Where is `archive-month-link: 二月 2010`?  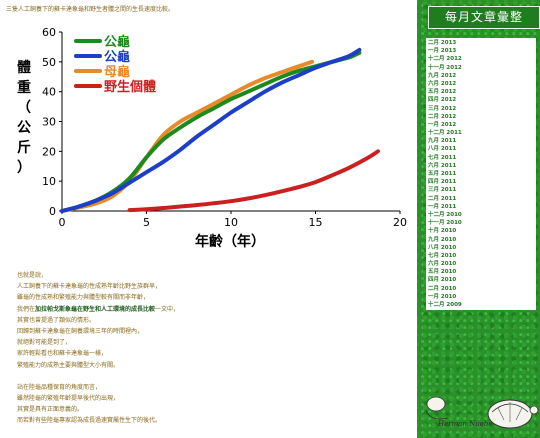 archive-month-link: 二月 2010 is located at coordinates (442, 288).